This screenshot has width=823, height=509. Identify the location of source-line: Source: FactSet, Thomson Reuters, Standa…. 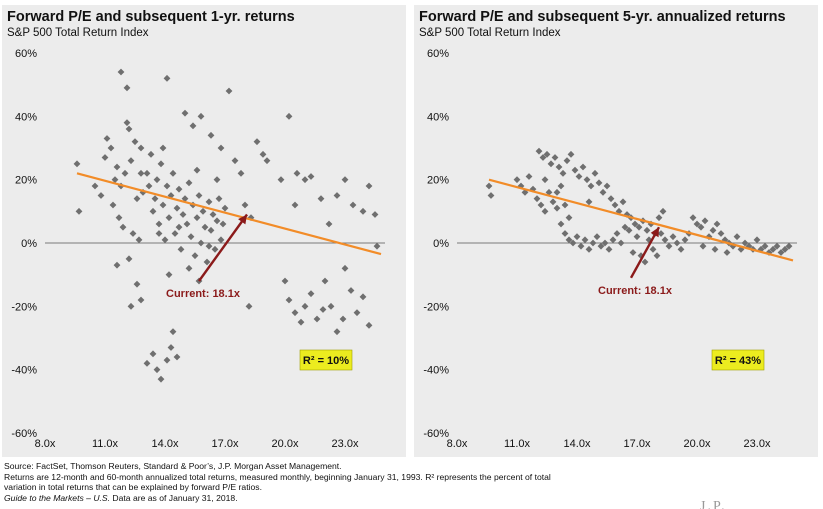
(173, 466).